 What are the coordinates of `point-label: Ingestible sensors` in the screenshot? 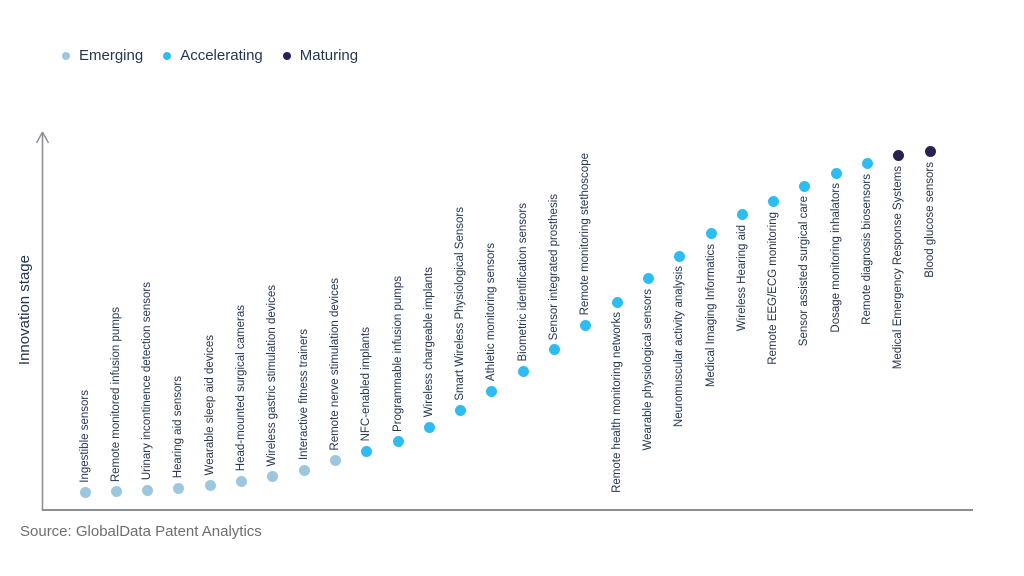 It's located at (84, 436).